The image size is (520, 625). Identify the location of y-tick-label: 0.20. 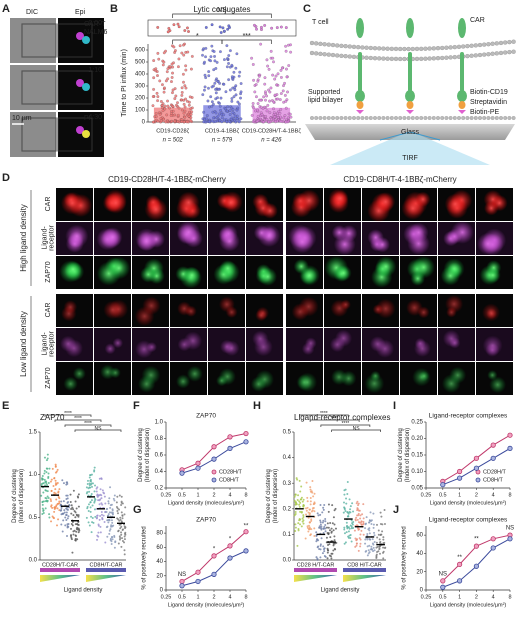
(417, 439).